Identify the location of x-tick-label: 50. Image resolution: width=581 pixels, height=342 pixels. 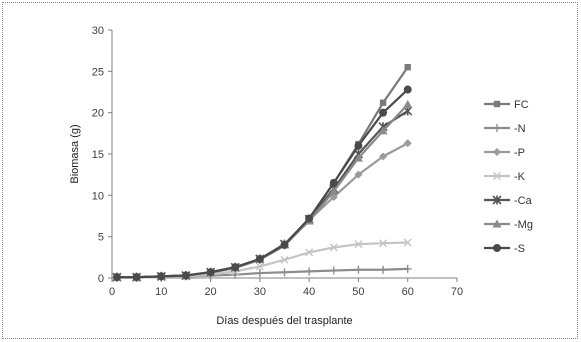
(358, 292).